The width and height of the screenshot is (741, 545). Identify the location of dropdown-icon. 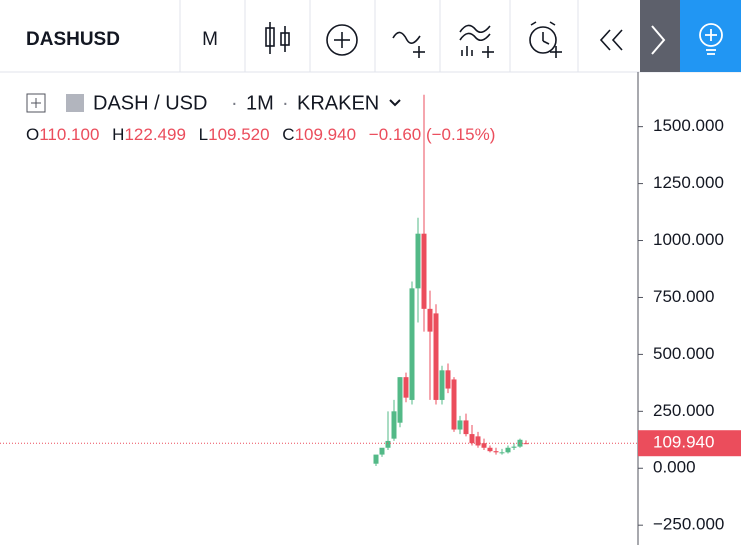
(395, 103).